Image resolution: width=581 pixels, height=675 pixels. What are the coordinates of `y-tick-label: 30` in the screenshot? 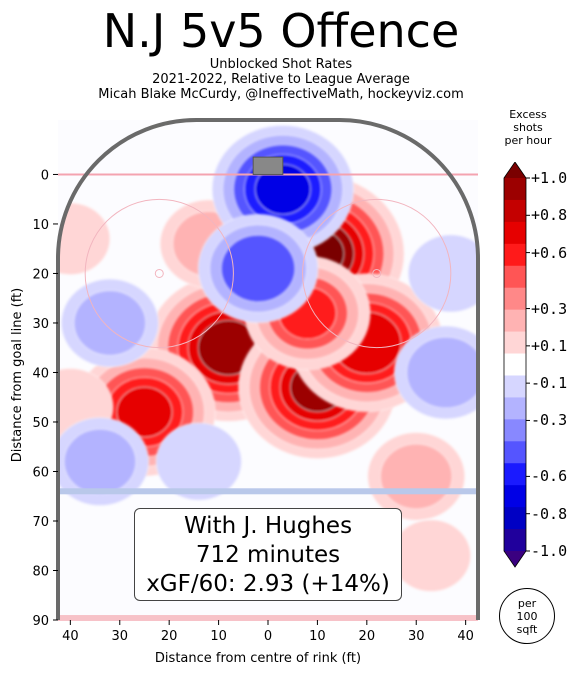 It's located at (40, 324).